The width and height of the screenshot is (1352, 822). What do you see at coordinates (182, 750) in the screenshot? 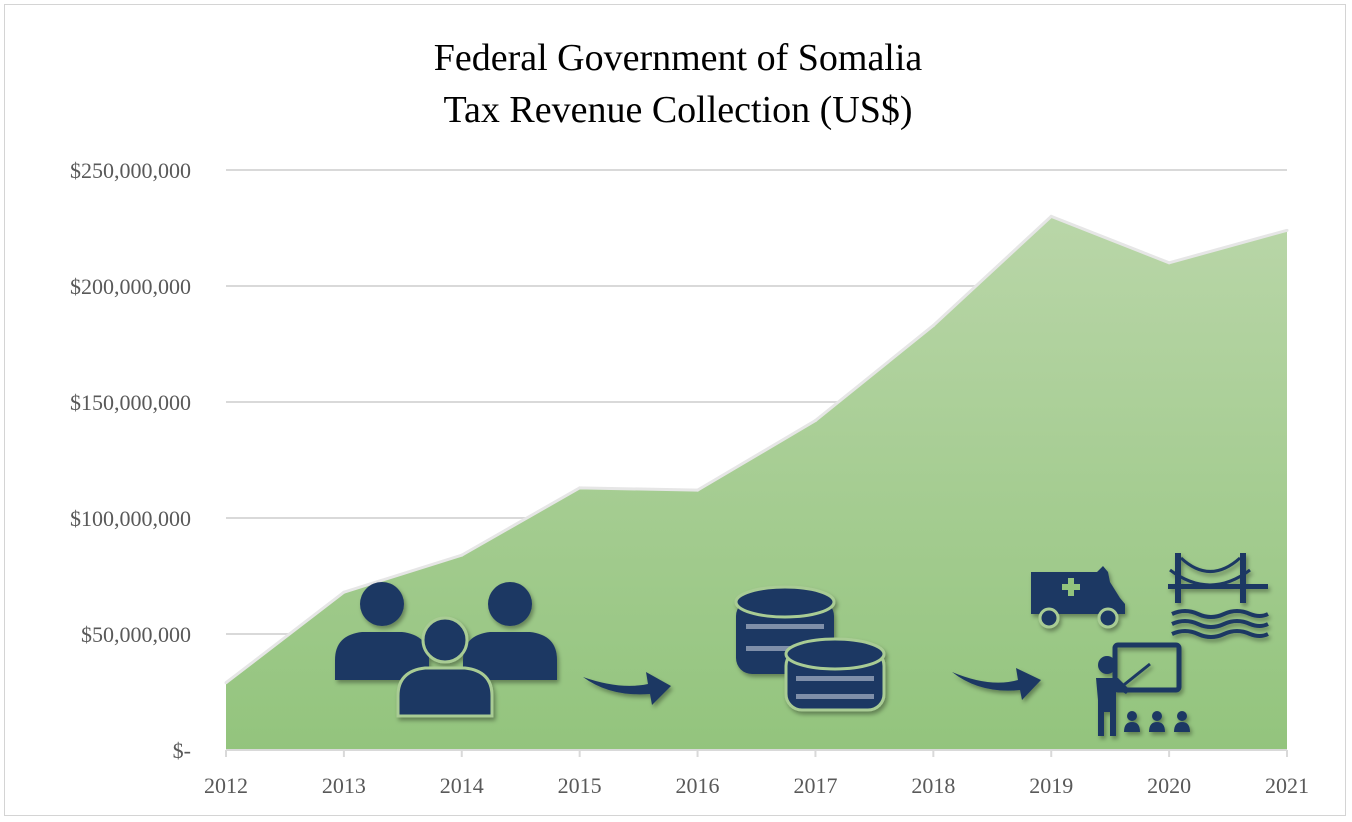
I see `y-tick-label: $-` at bounding box center [182, 750].